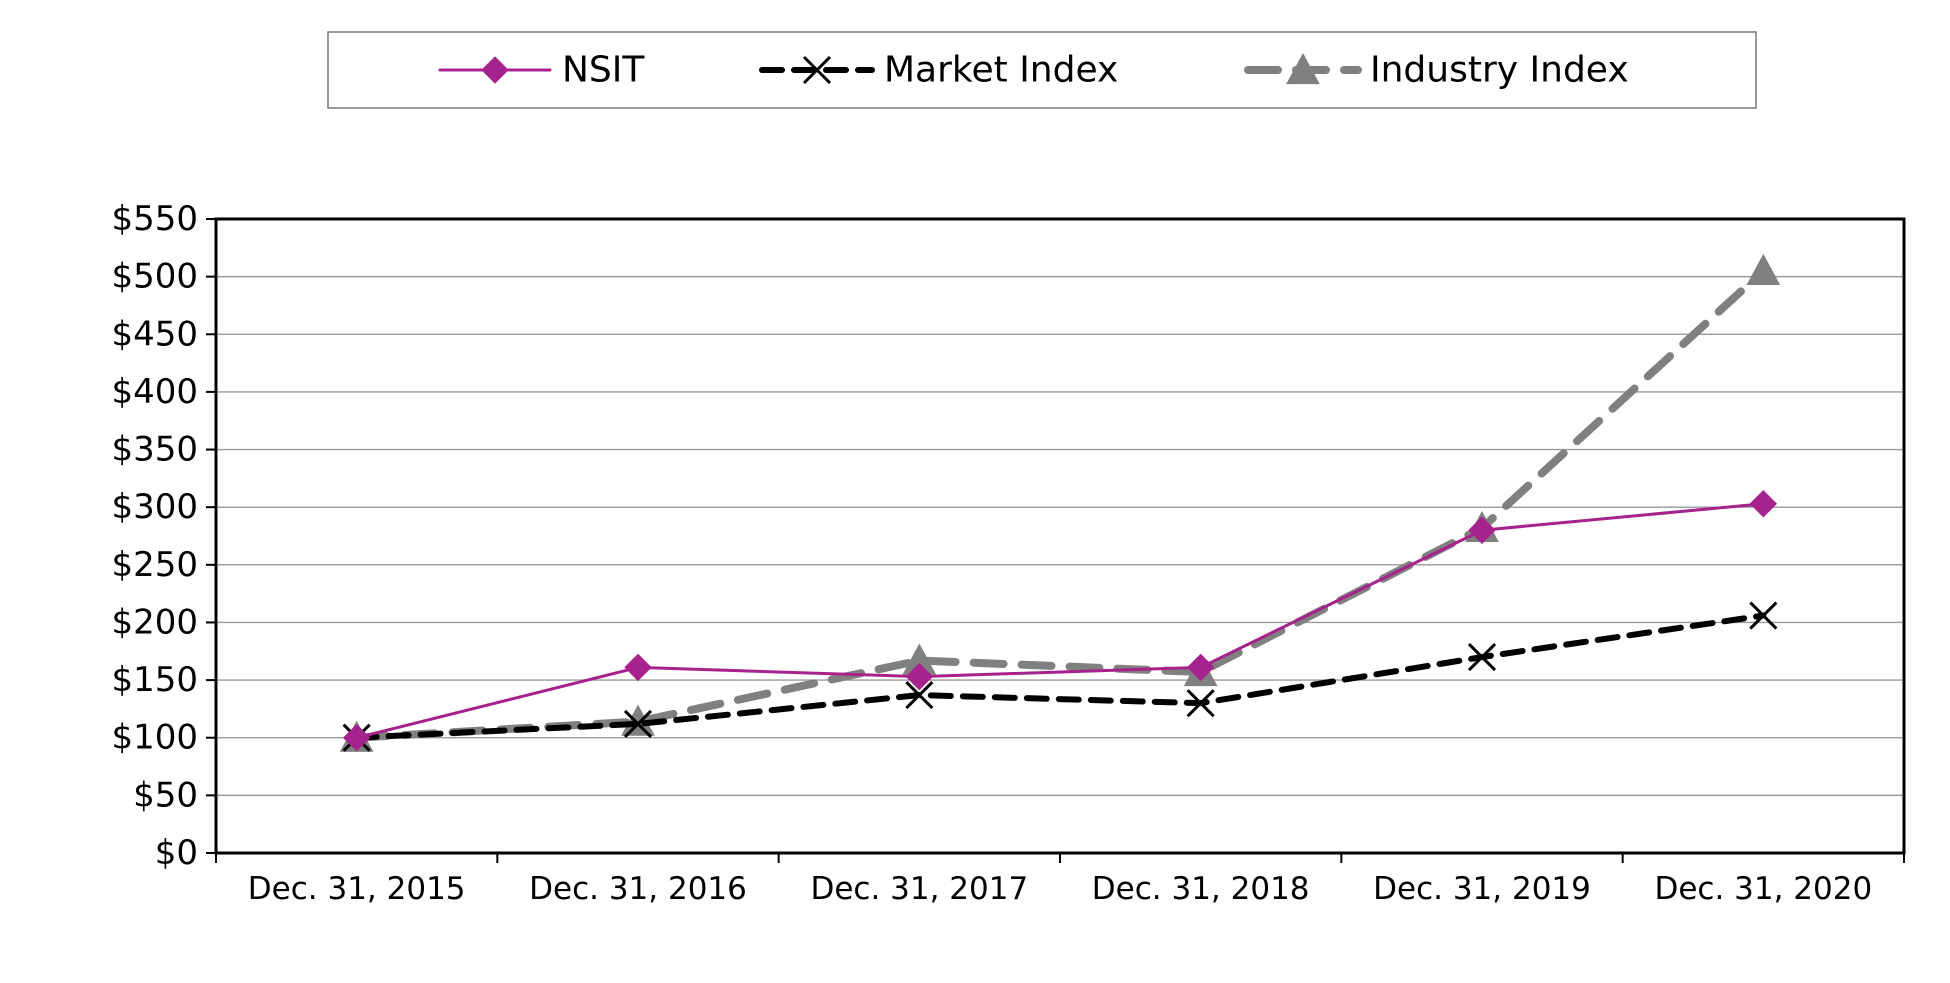 This screenshot has height=983, width=1950. What do you see at coordinates (176, 853) in the screenshot?
I see `y-tick-label: $0` at bounding box center [176, 853].